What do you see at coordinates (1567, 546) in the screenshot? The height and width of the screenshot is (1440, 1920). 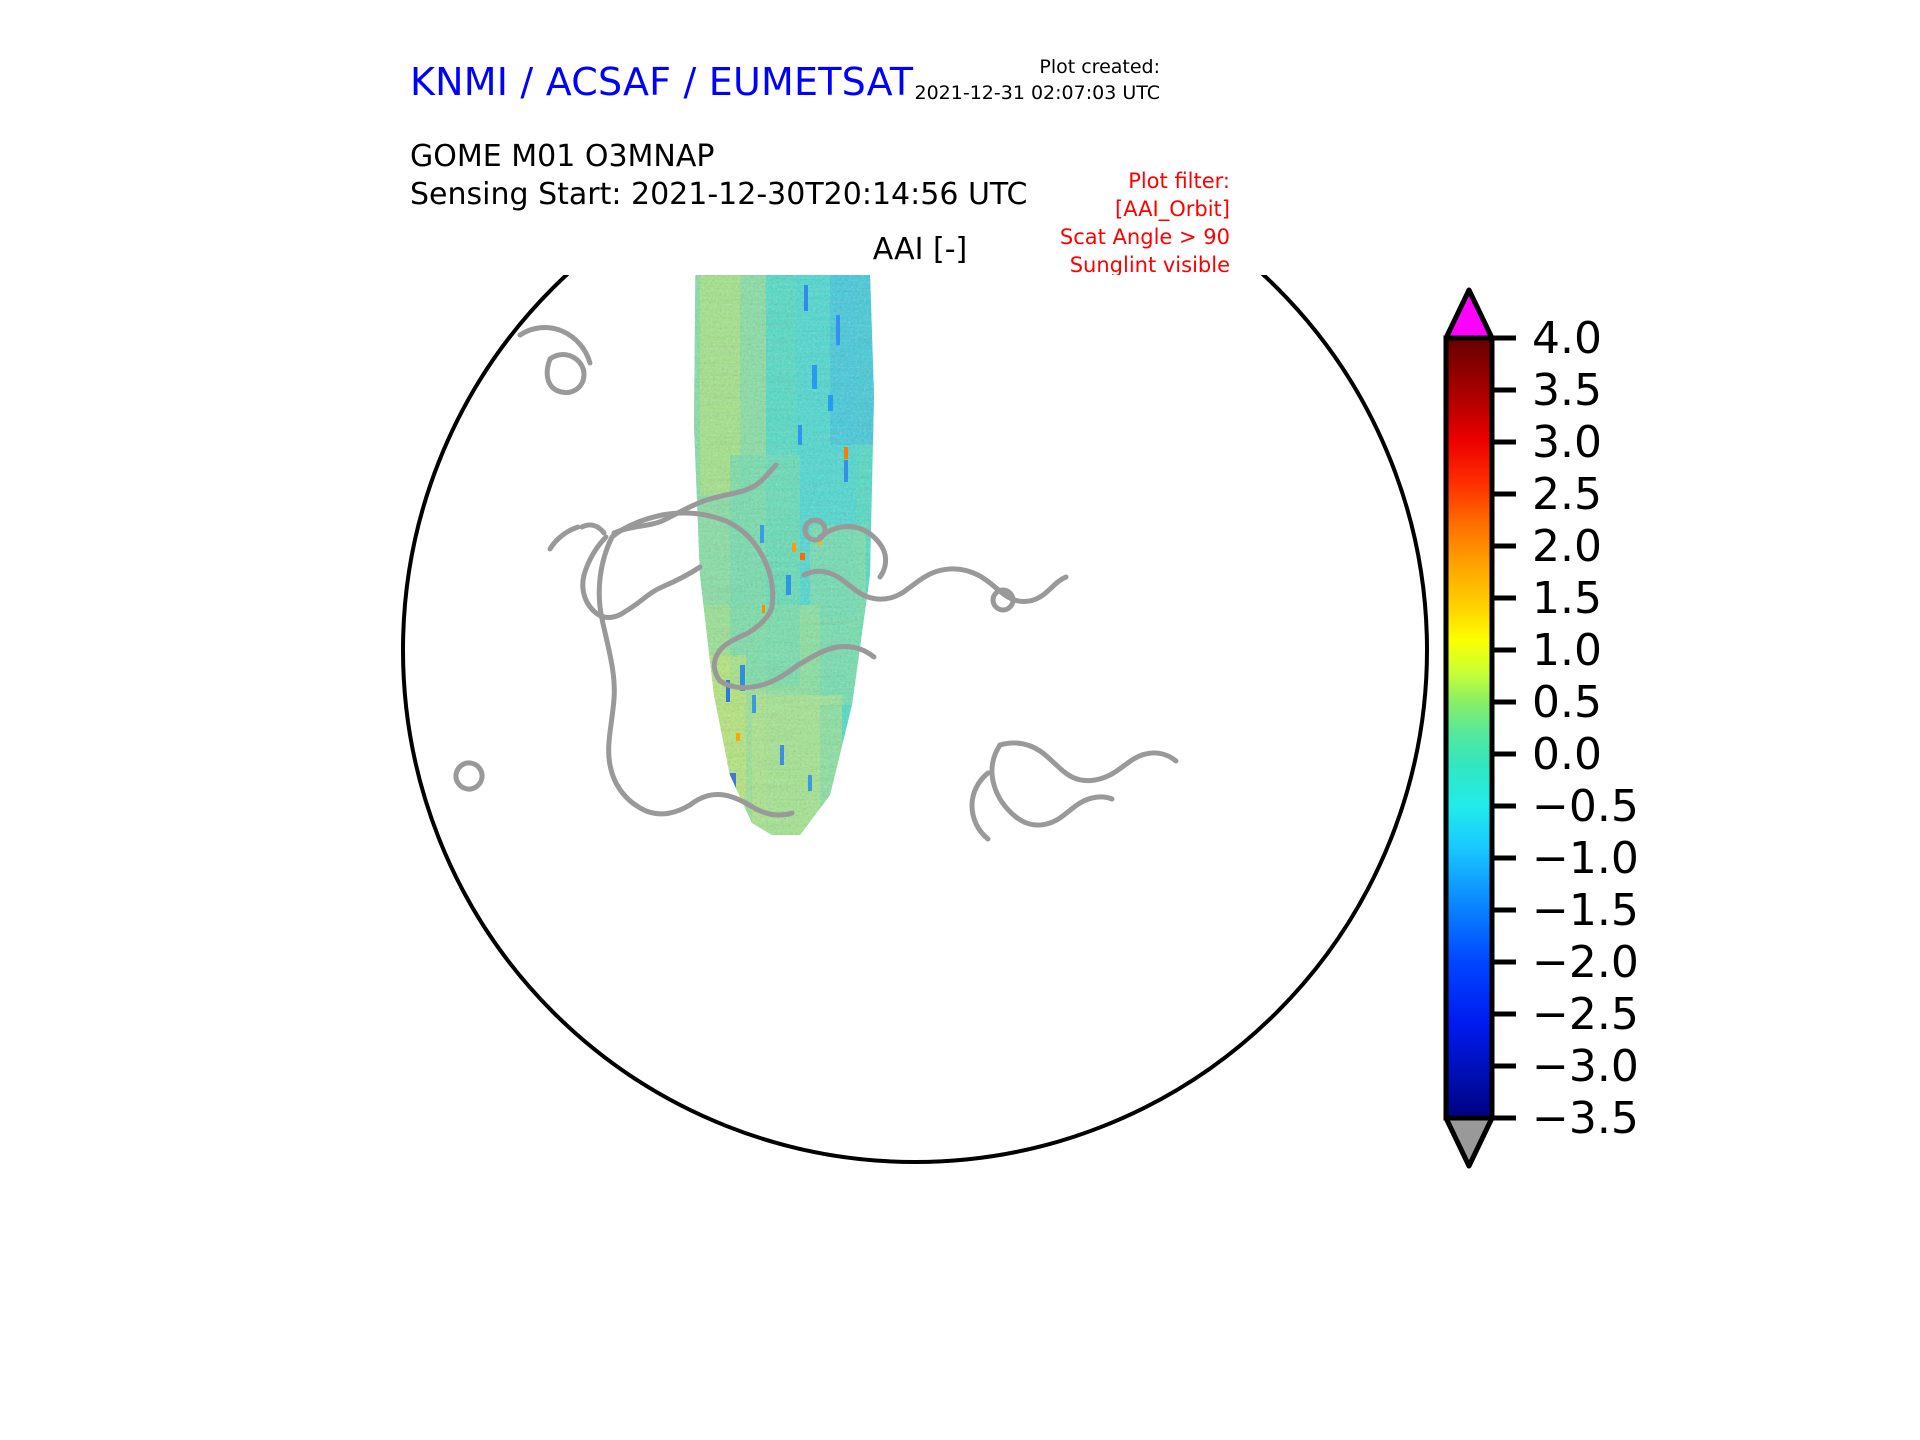 I see `colorbar-tick-label: 2.0` at bounding box center [1567, 546].